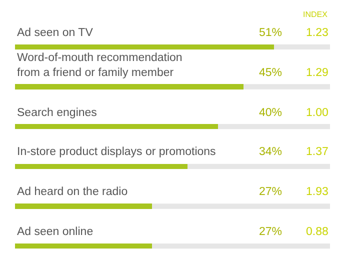 The image size is (341, 266). What do you see at coordinates (317, 113) in the screenshot?
I see `annotation: 1.00` at bounding box center [317, 113].